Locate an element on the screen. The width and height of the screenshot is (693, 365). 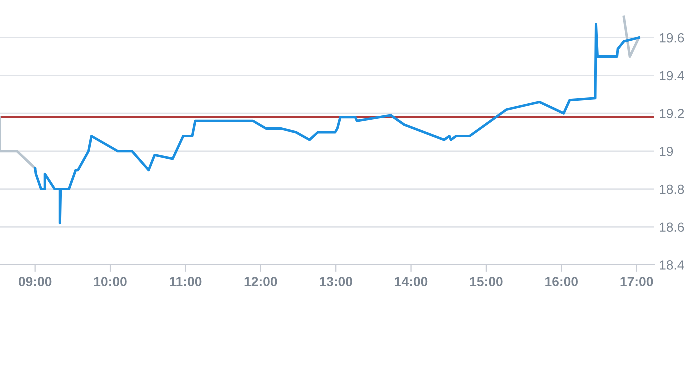
x-tick-label: 10:00 is located at coordinates (110, 281).